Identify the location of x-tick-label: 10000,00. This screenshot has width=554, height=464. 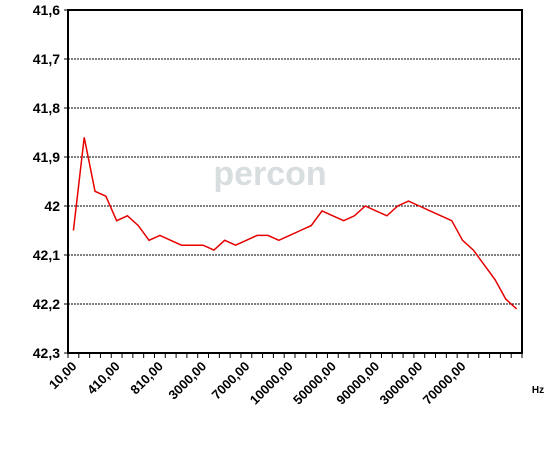
(271, 383).